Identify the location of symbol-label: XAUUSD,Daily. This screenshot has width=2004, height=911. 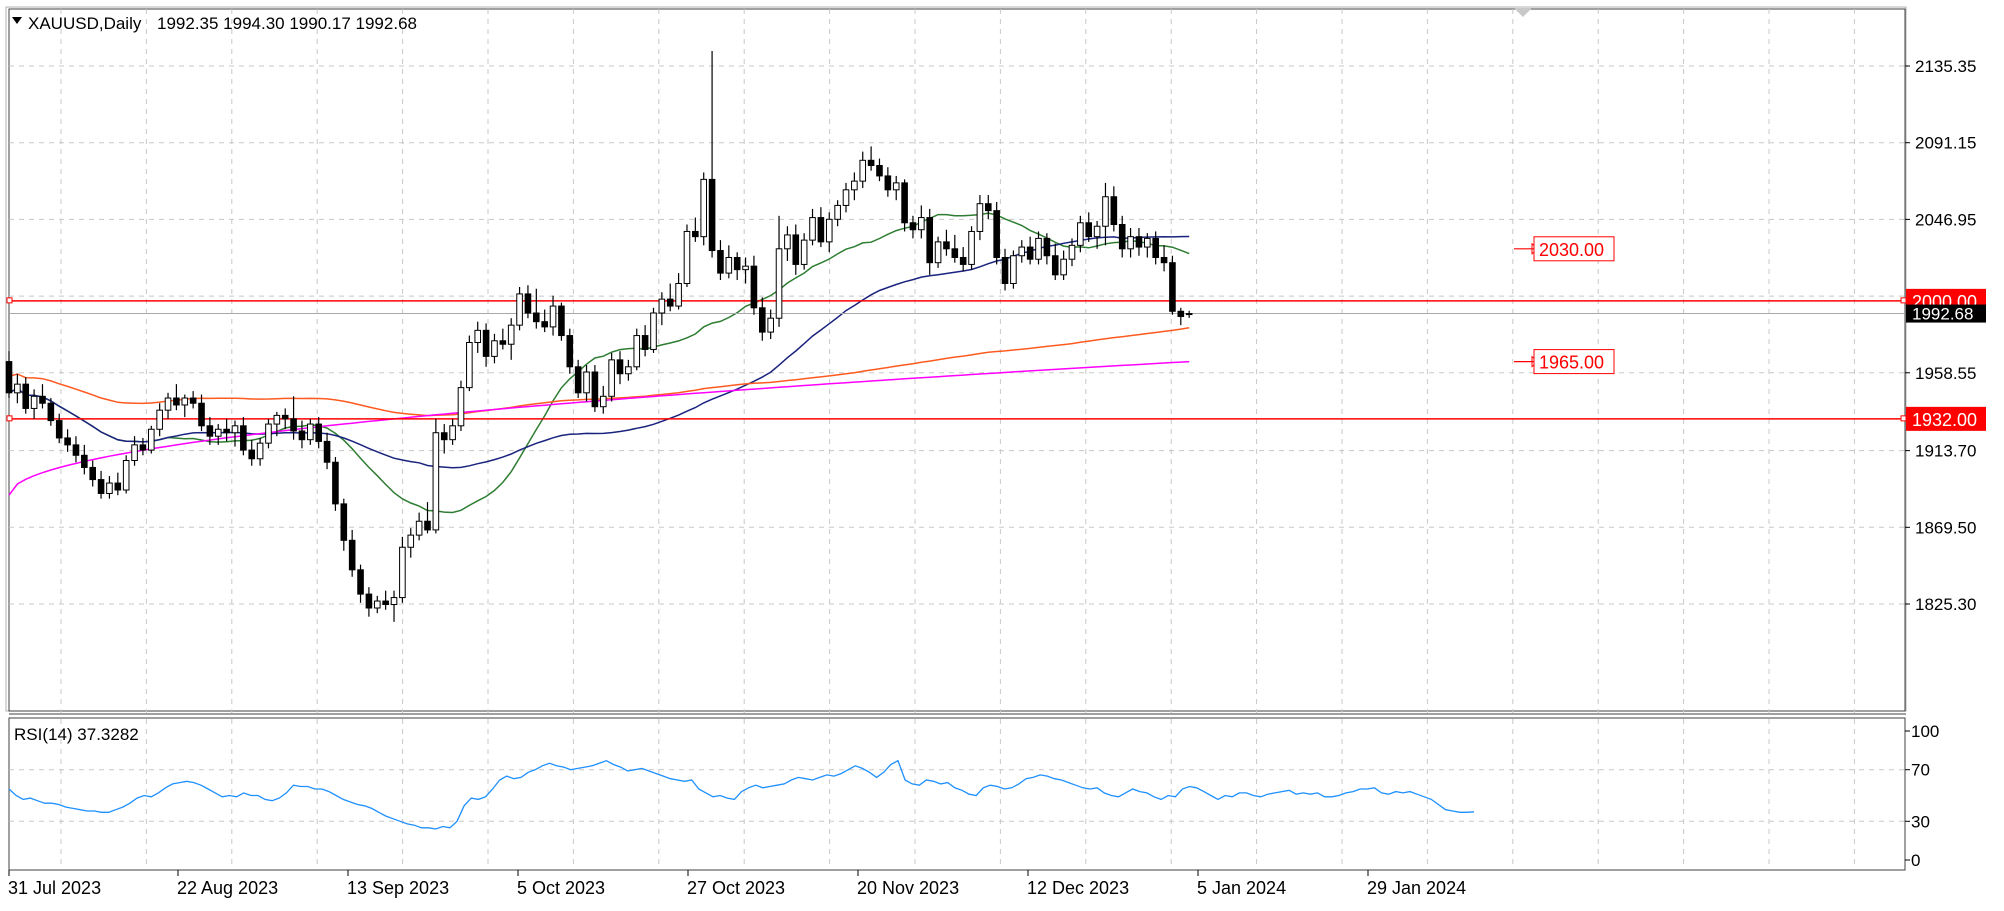
(85, 23).